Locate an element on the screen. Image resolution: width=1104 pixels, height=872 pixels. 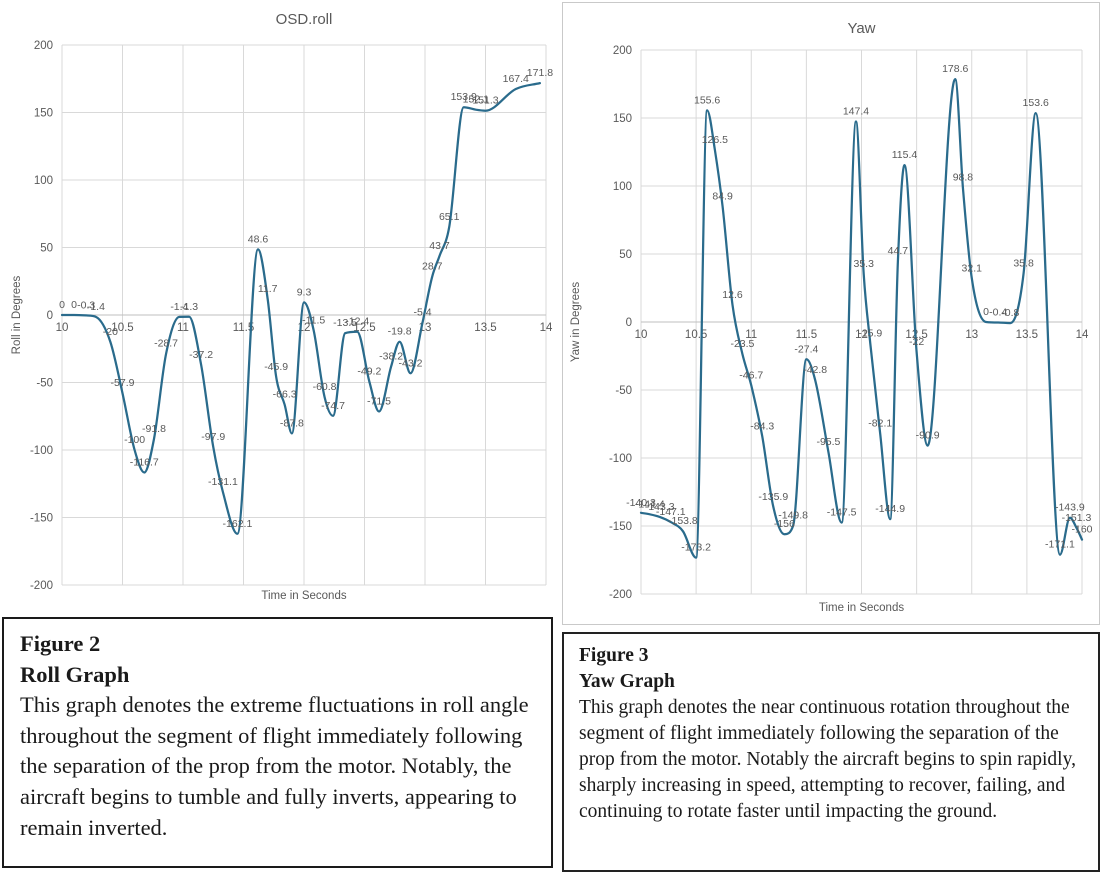
svg-text: -27.4 is located at coordinates (806, 349).